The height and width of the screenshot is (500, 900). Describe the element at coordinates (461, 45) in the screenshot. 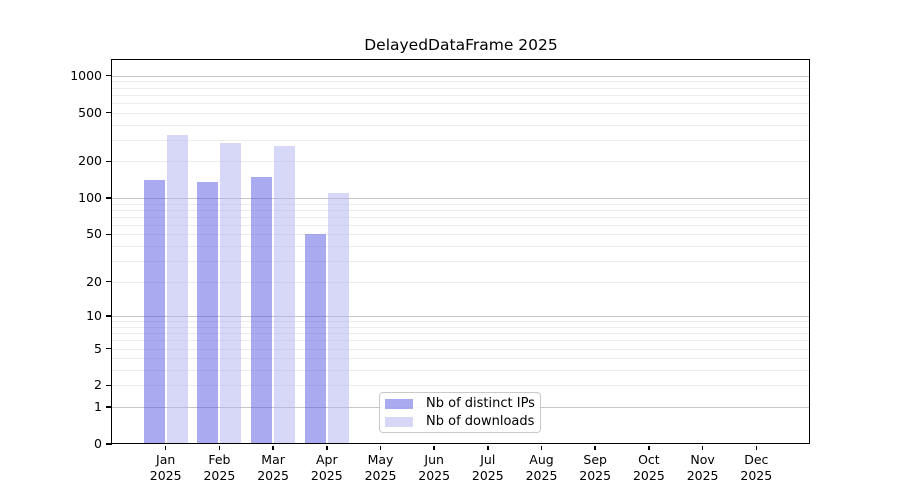

I see `chart-title: DelayedDataFrame 2025` at that location.